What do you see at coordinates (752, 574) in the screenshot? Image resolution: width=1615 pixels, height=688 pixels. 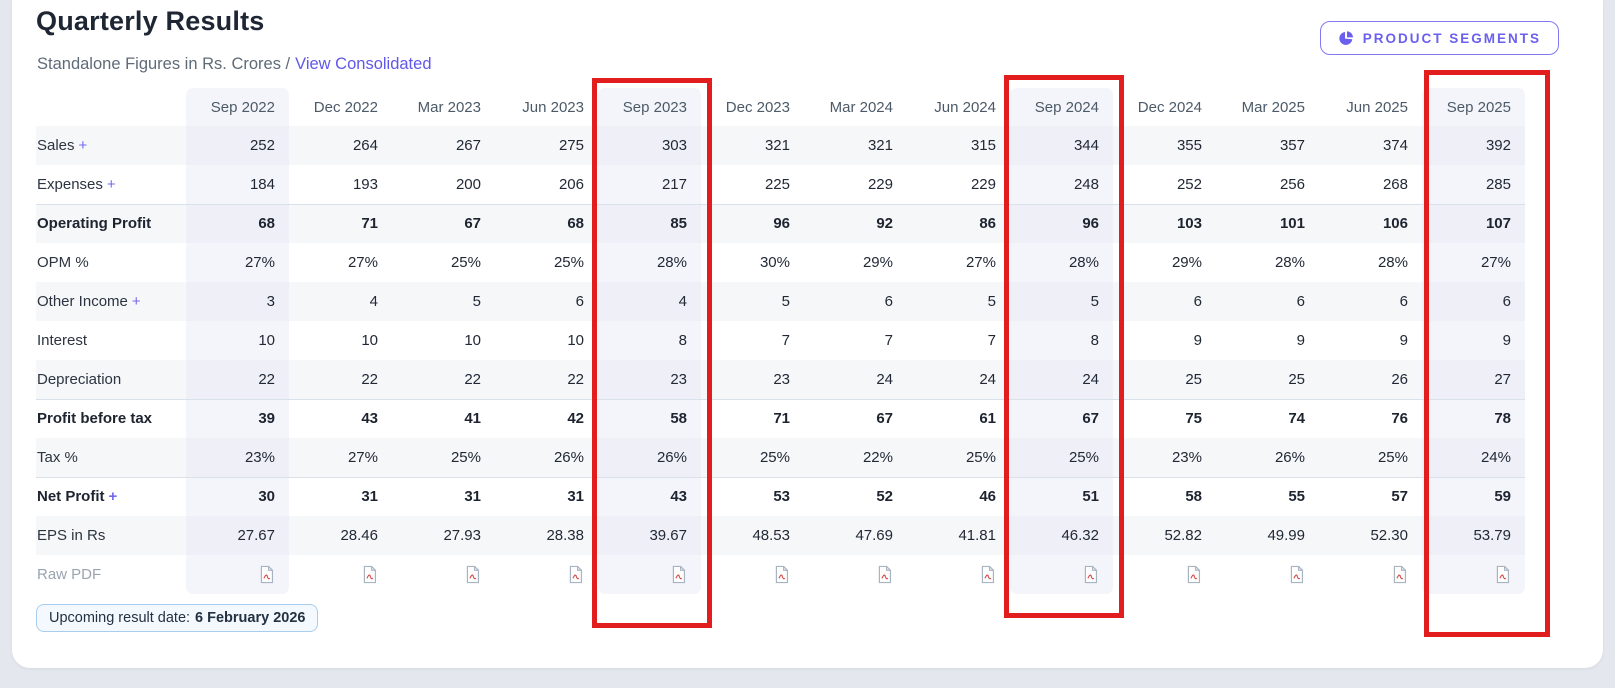 I see `pdf-download-cell-dec-2023` at bounding box center [752, 574].